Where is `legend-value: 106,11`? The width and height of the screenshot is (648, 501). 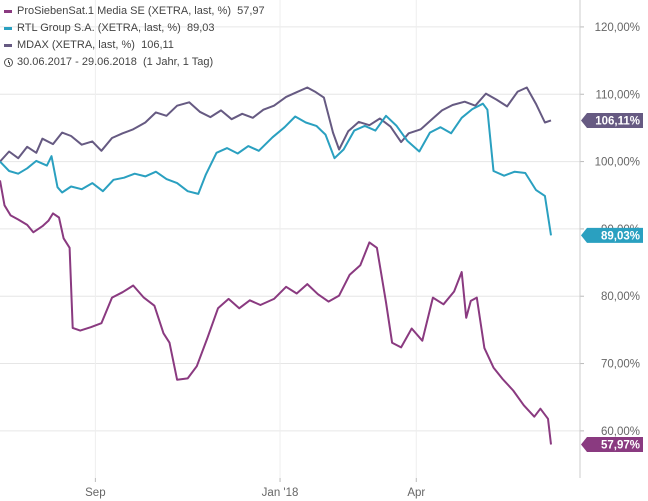 legend-value: 106,11 is located at coordinates (157, 45).